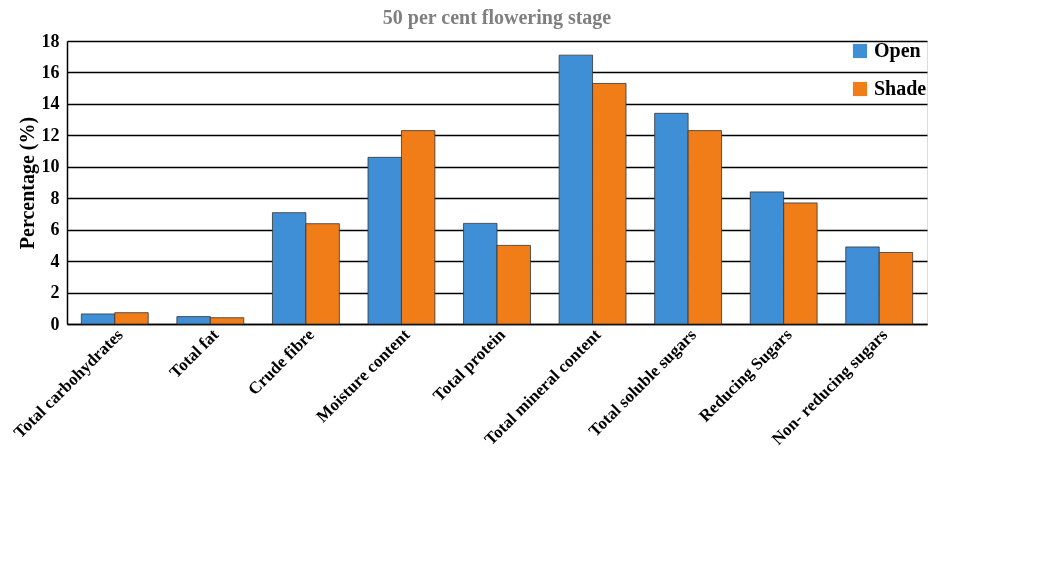 This screenshot has height=583, width=1063. Describe the element at coordinates (55, 197) in the screenshot. I see `y-tick-label: 8` at that location.